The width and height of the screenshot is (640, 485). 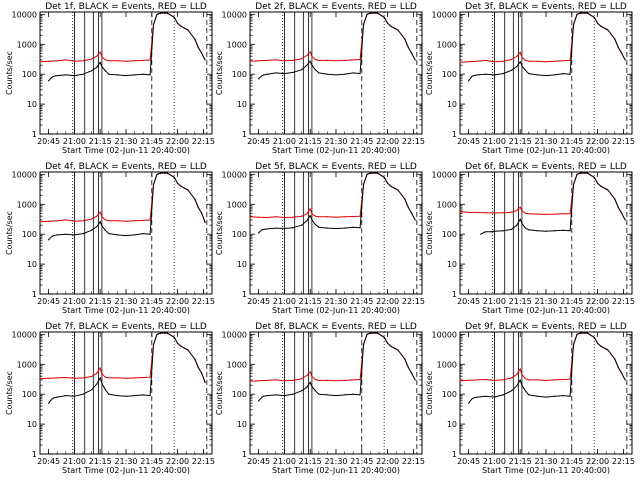 I want to click on x-tick-label: 21:30, so click(x=545, y=301).